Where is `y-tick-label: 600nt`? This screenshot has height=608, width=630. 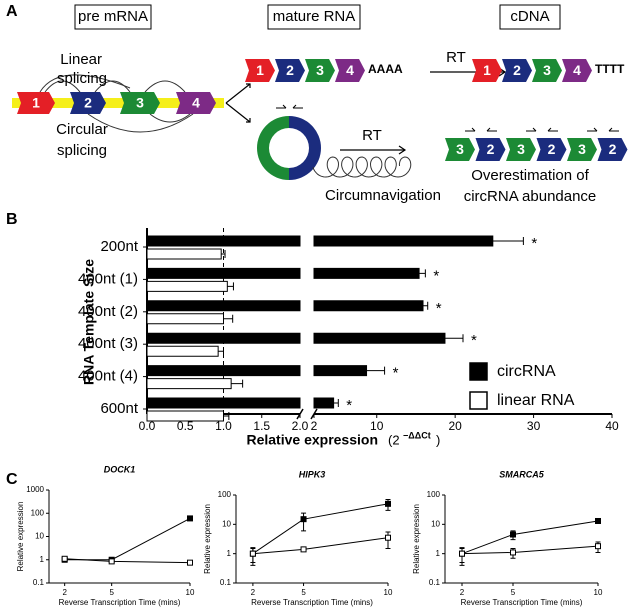 y-tick-label: 600nt is located at coordinates (119, 408).